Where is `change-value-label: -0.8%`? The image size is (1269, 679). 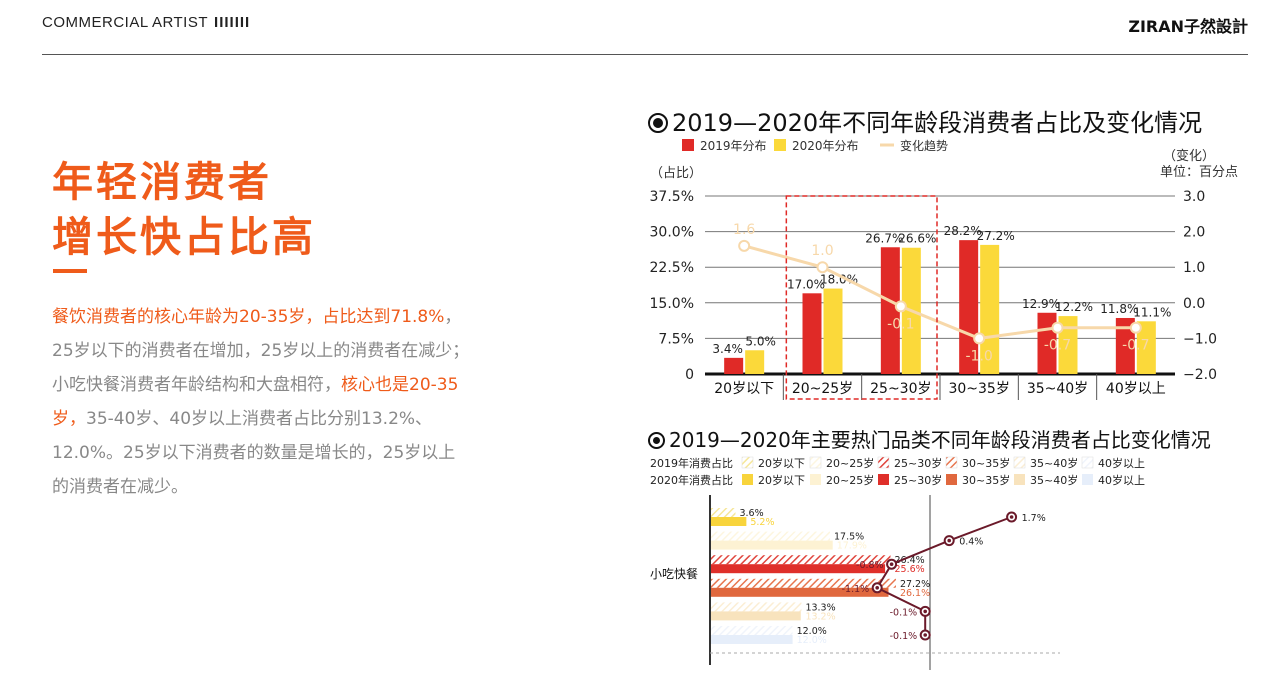 change-value-label: -0.8% is located at coordinates (870, 565).